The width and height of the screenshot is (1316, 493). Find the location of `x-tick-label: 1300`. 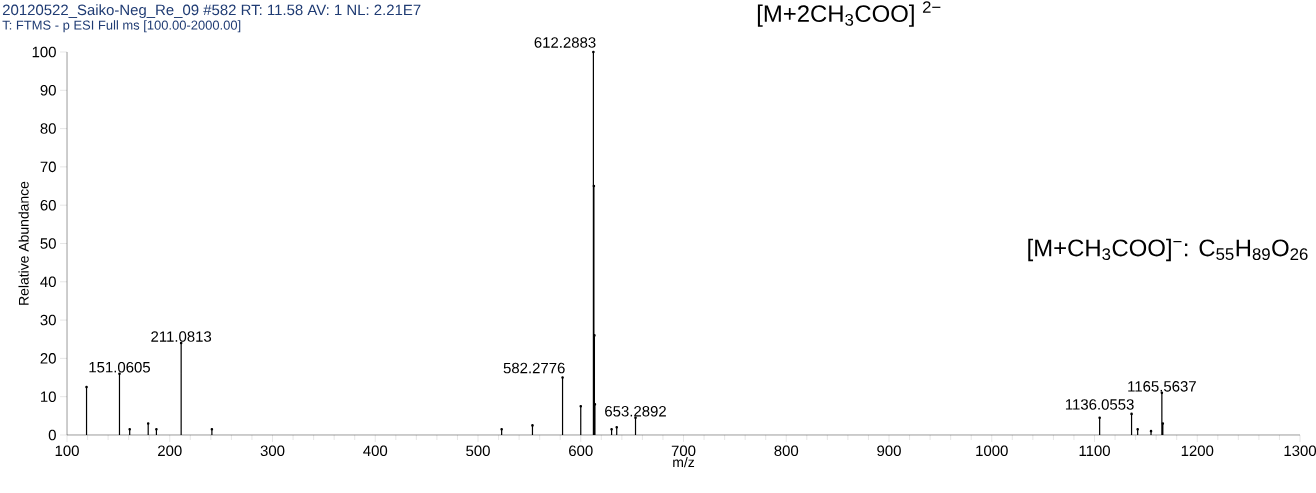

x-tick-label: 1300 is located at coordinates (1300, 451).